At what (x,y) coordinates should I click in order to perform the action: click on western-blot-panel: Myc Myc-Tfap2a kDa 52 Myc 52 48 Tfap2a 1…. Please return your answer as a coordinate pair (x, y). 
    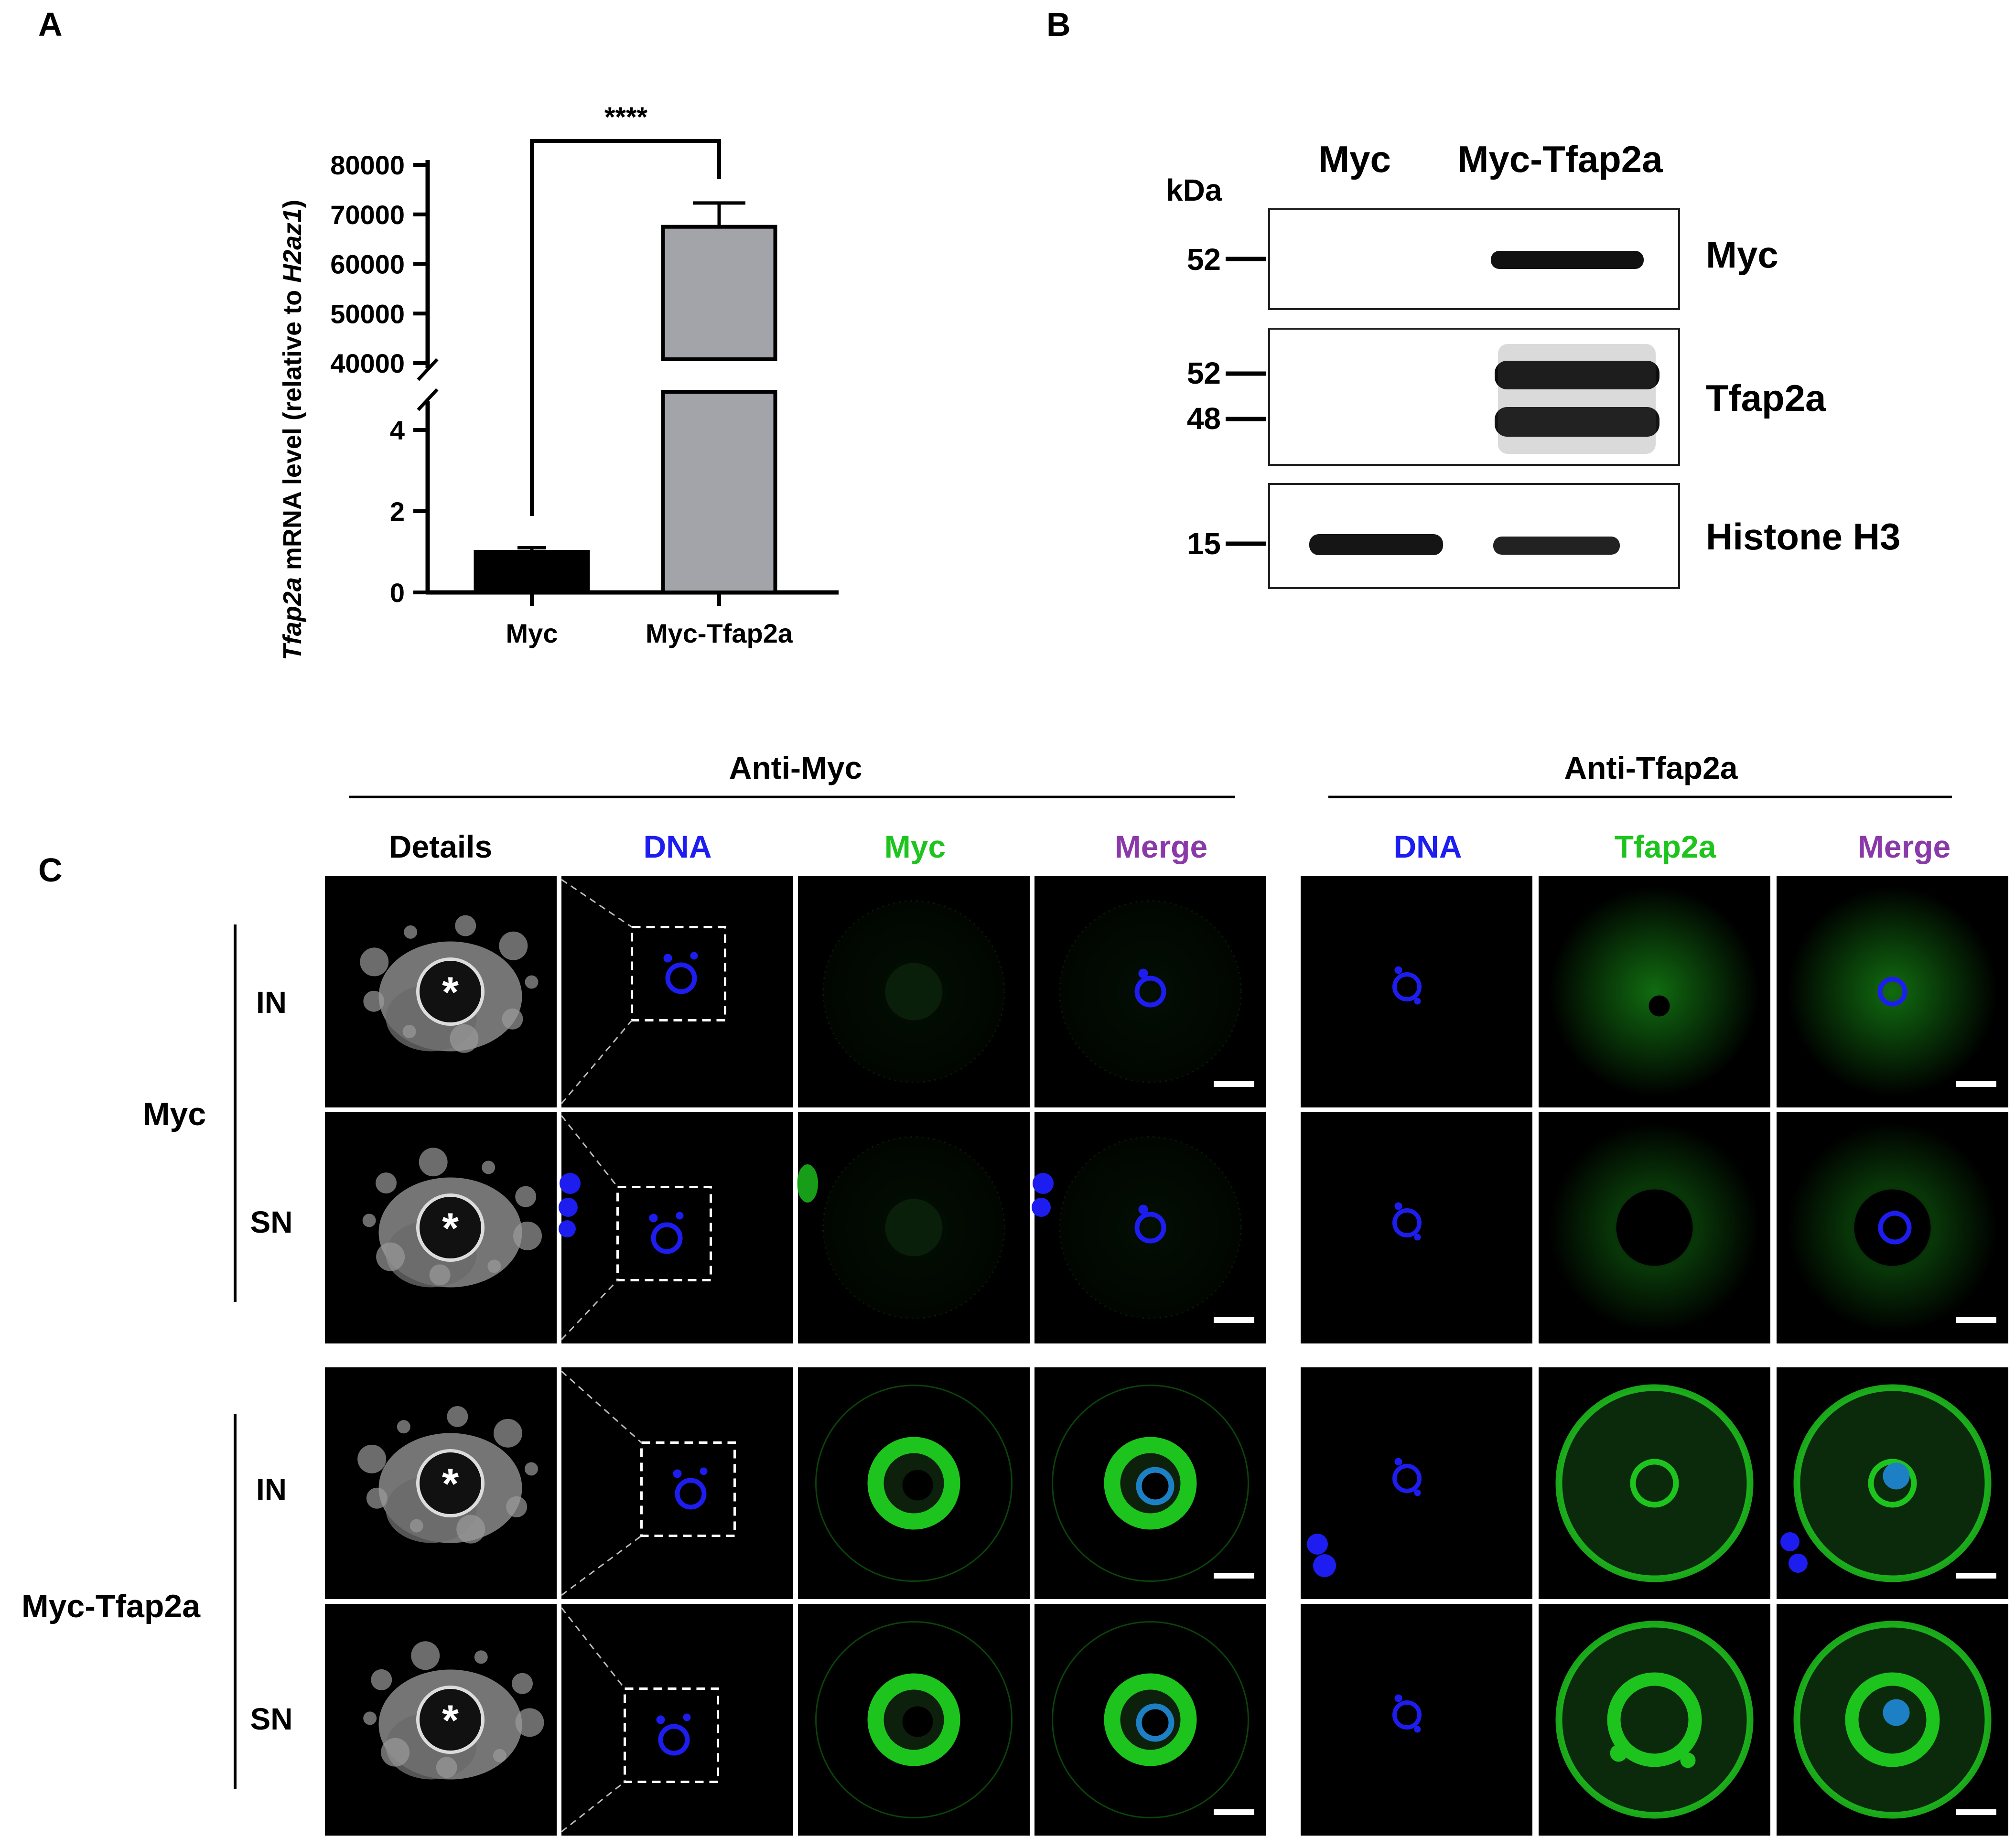
    Looking at the image, I should click on (1533, 363).